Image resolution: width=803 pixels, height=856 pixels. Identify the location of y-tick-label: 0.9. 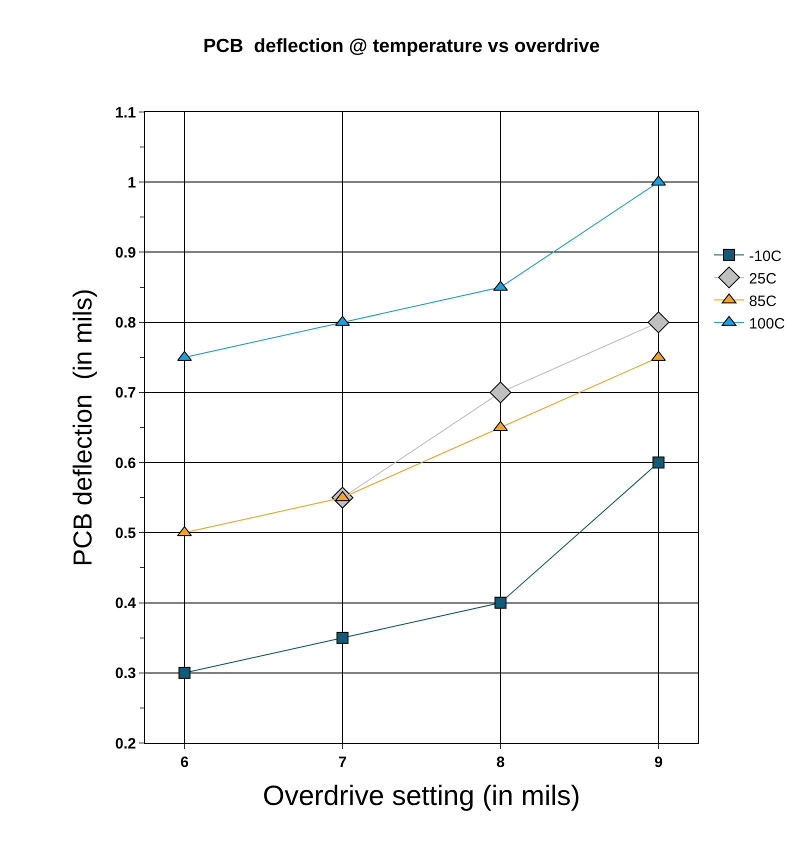
(125, 253).